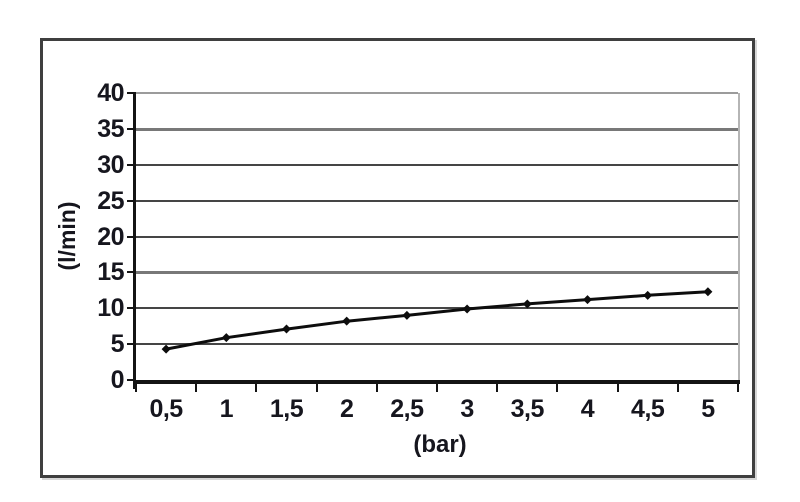 Image resolution: width=800 pixels, height=502 pixels. I want to click on x-tick-label: 1, so click(226, 409).